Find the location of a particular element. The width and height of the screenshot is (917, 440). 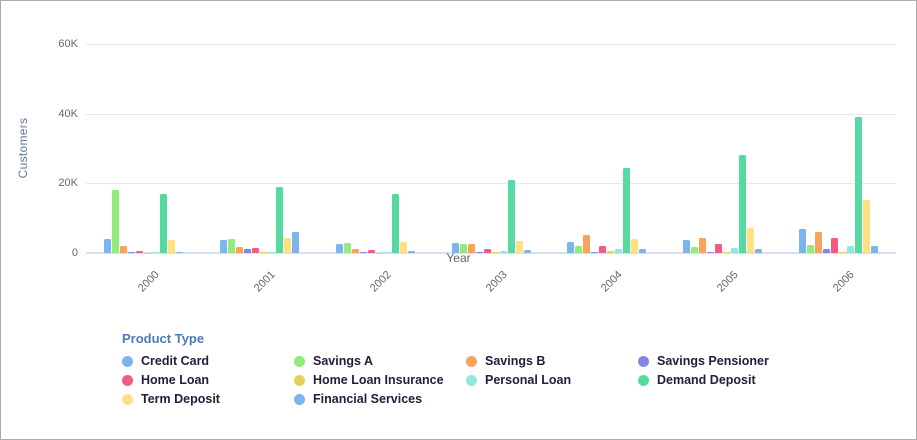

legend-label: Credit Card is located at coordinates (175, 361).